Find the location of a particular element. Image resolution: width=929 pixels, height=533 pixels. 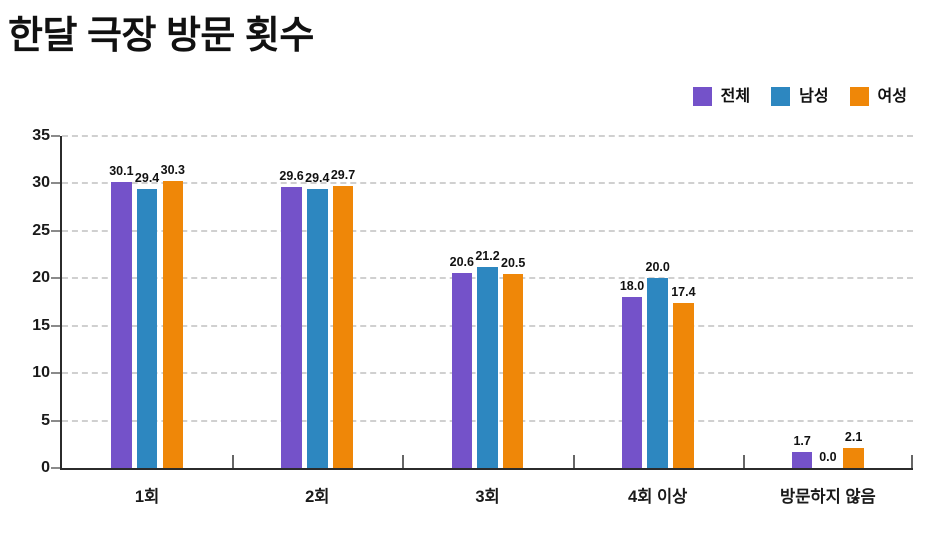

y-axis-label: 35 is located at coordinates (41, 135).